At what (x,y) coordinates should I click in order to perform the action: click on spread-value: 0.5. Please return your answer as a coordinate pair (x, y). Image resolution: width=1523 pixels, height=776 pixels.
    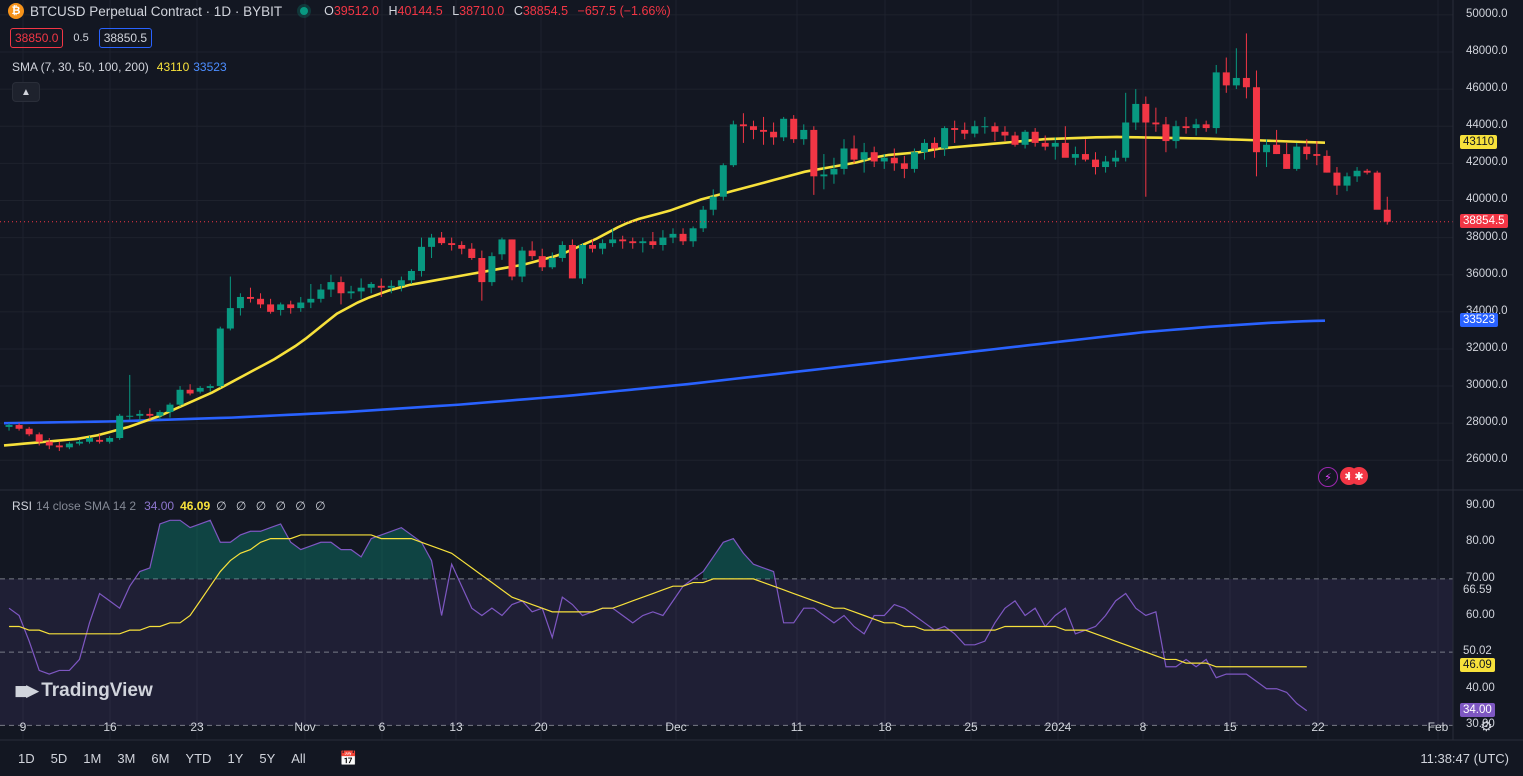
    Looking at the image, I should click on (81, 38).